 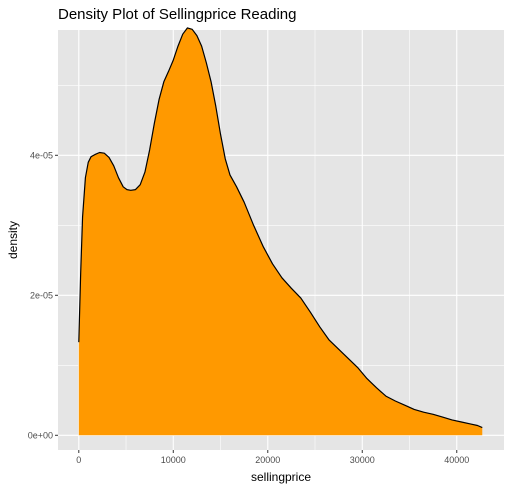 I want to click on y-axis-title: density, so click(x=13, y=240).